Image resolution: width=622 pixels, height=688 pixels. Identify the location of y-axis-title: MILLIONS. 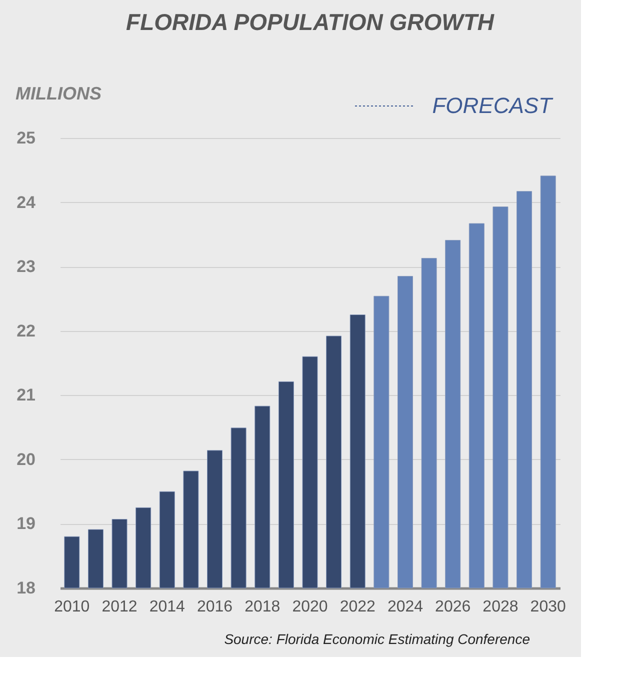
(59, 94).